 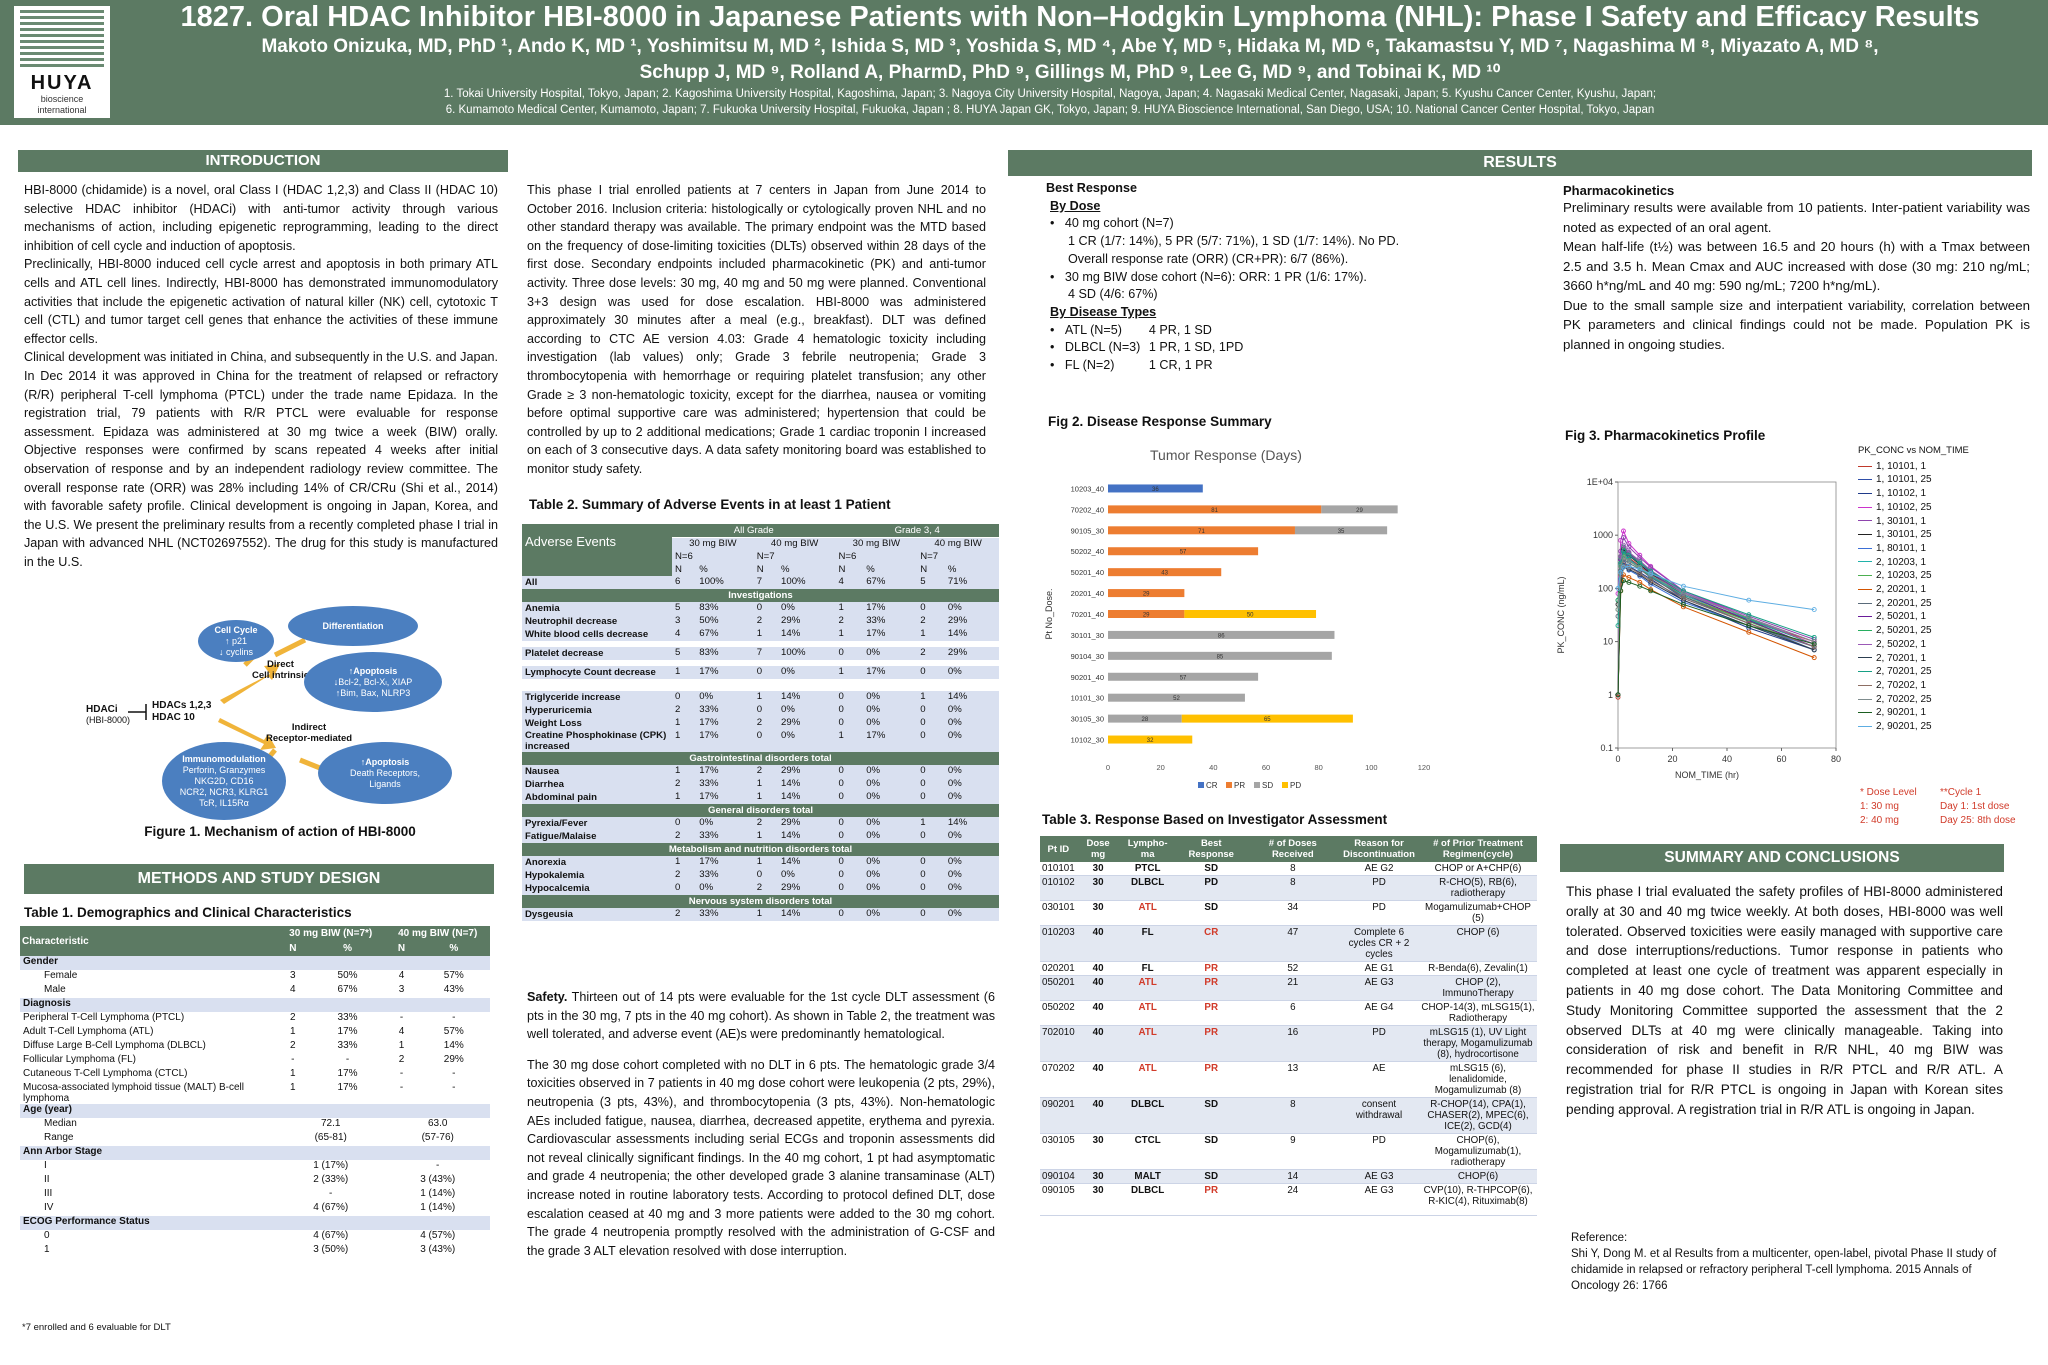 I want to click on chart-legend-label: PD, so click(x=1295, y=785).